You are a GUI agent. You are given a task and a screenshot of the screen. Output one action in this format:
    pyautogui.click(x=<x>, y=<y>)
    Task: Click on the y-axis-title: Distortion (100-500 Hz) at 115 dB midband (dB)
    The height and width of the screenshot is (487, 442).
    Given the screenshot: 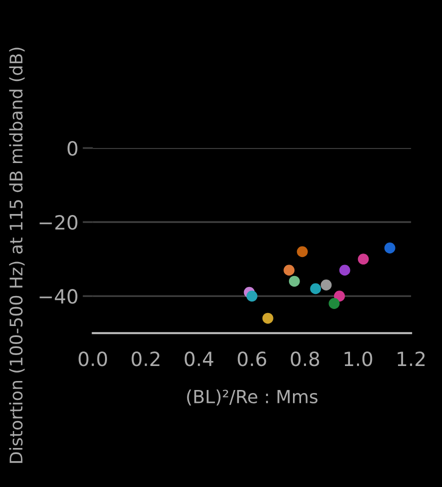 What is the action you would take?
    pyautogui.click(x=17, y=255)
    